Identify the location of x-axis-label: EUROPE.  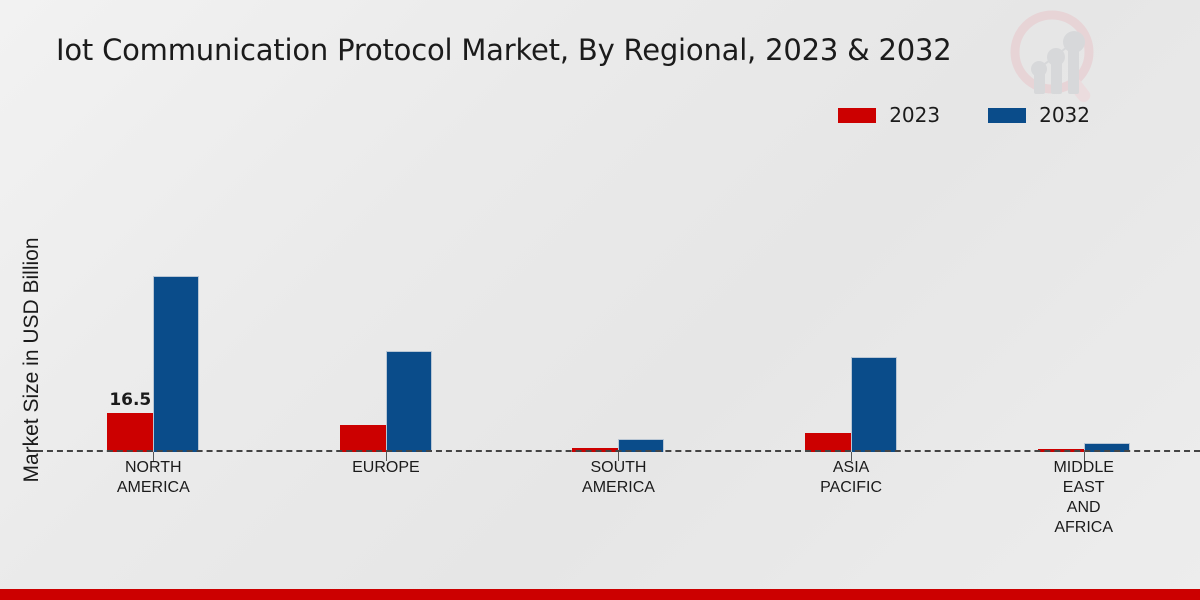
(386, 467).